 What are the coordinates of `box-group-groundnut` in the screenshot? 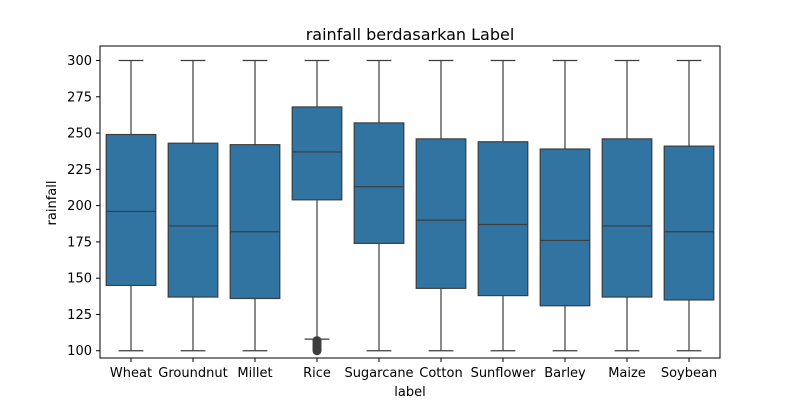 It's located at (193, 205).